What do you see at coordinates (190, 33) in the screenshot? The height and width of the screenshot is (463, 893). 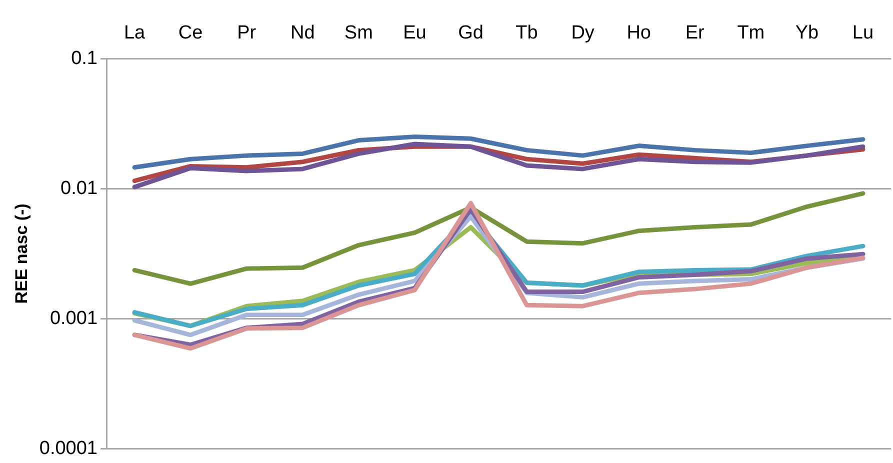 I see `x-tick-label: Ce` at bounding box center [190, 33].